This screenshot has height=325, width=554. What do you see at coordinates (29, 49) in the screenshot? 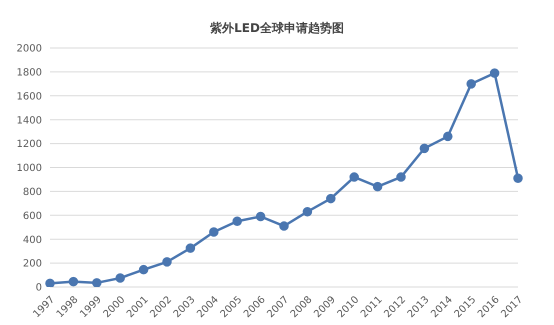
I see `y-tick-label: 2000` at bounding box center [29, 49].